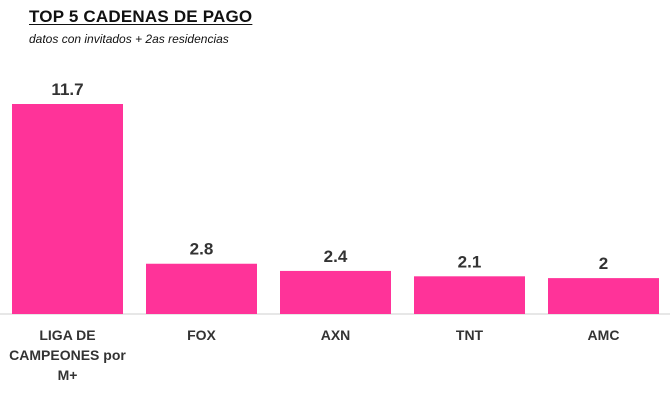 This screenshot has width=670, height=409. I want to click on value-label-2: 2.8, so click(202, 249).